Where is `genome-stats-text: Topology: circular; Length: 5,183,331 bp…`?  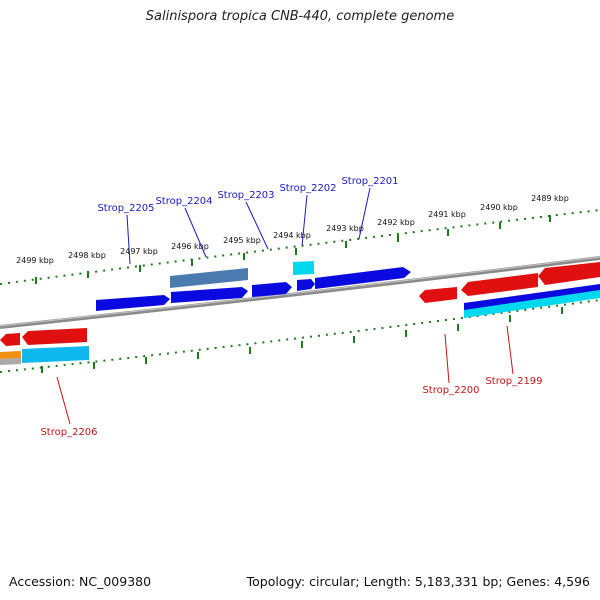
genome-stats-text: Topology: circular; Length: 5,183,331 bp… is located at coordinates (418, 581).